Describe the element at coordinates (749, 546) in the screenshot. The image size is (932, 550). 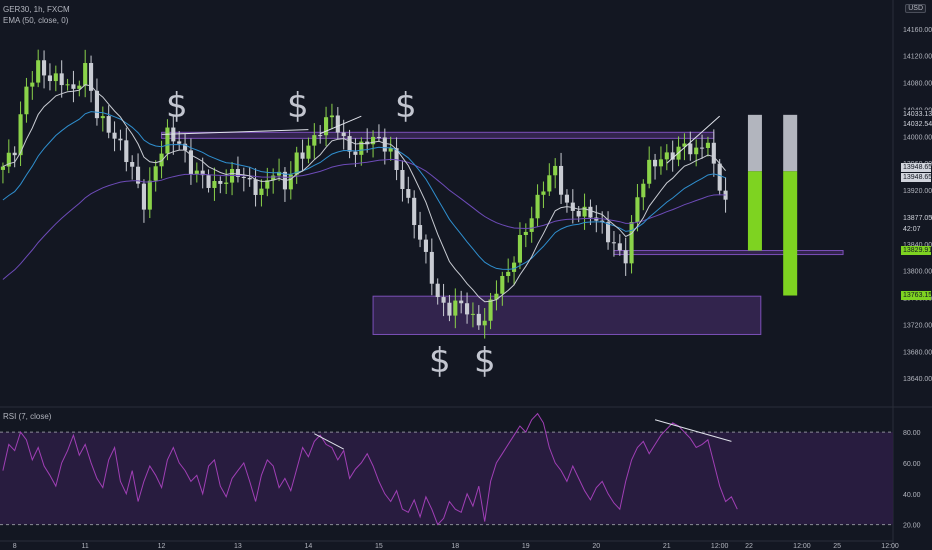
I see `time-tick-label: 22` at that location.